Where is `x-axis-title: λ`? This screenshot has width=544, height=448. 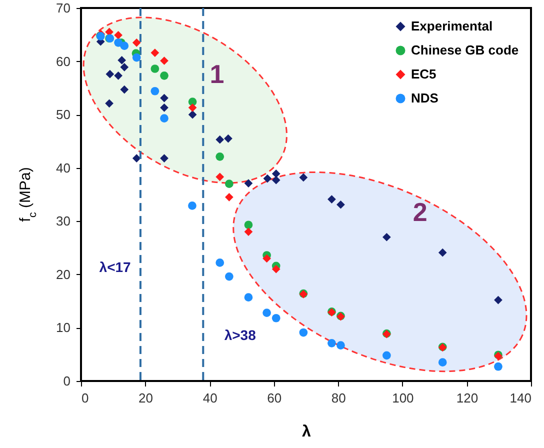 x-axis-title: λ is located at coordinates (307, 432).